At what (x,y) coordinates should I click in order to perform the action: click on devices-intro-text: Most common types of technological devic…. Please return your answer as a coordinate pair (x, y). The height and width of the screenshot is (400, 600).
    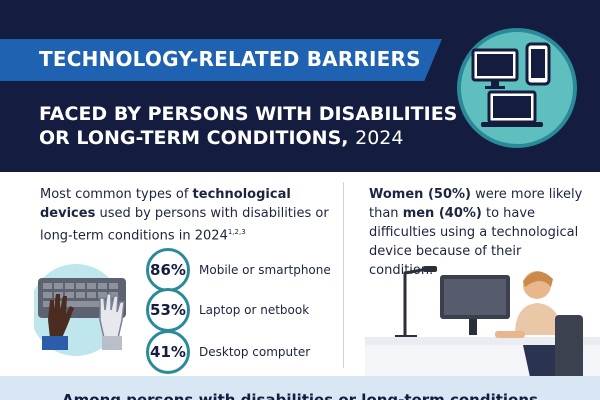
    Looking at the image, I should click on (185, 215).